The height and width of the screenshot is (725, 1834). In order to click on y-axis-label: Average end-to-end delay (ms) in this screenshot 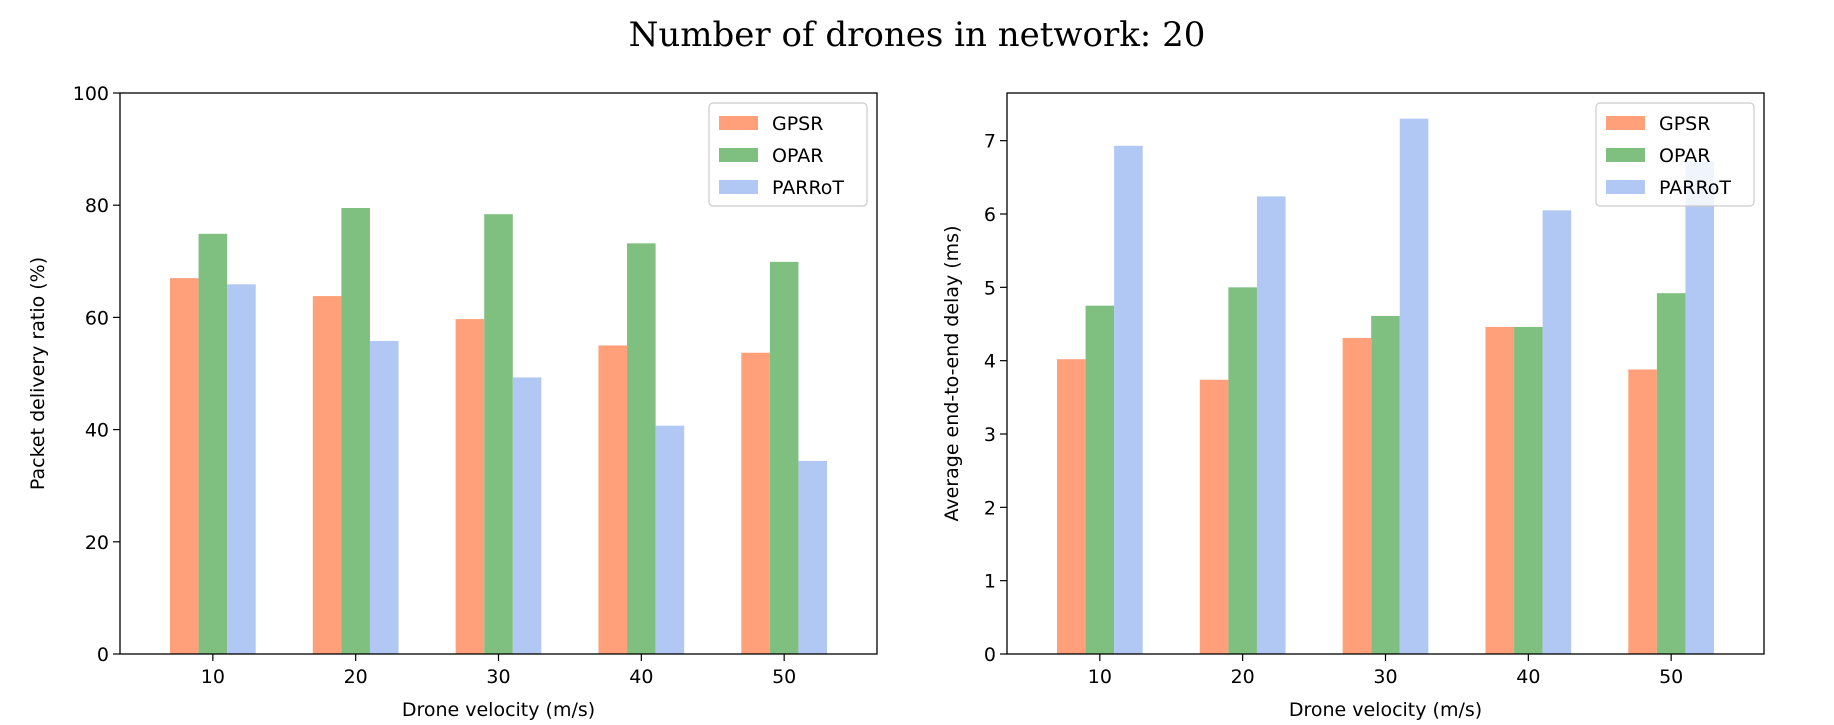, I will do `click(952, 373)`.